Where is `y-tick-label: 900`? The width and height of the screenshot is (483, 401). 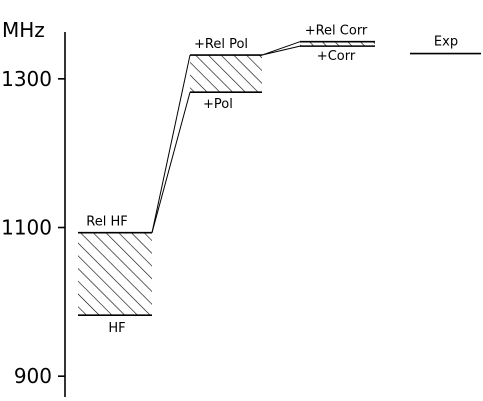
y-tick-label: 900 is located at coordinates (33, 376).